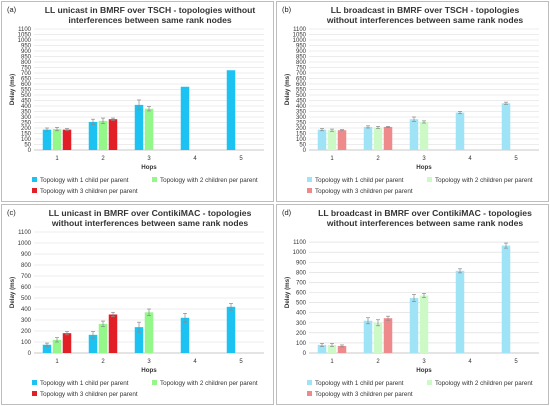 The image size is (550, 406). Describe the element at coordinates (301, 135) in the screenshot. I see `y-tick-label: 150` at that location.